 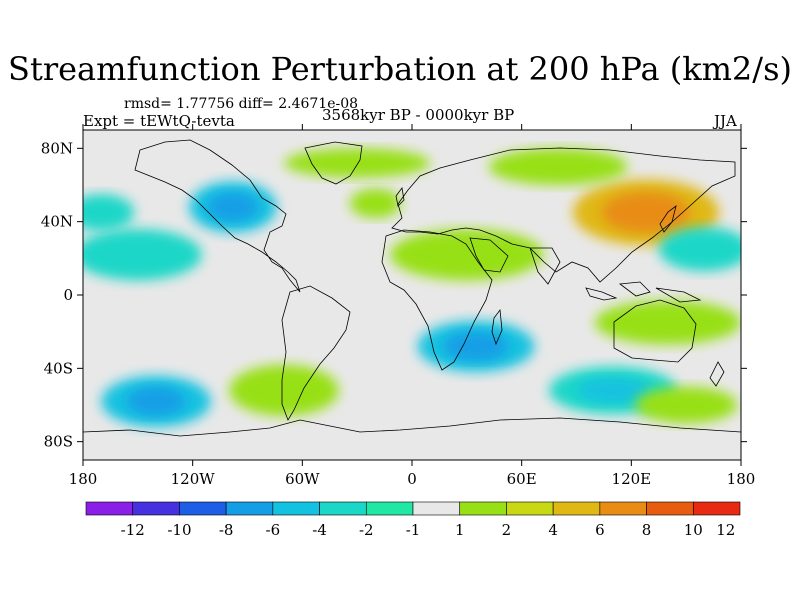 What do you see at coordinates (437, 300) in the screenshot?
I see `coast-africa` at bounding box center [437, 300].